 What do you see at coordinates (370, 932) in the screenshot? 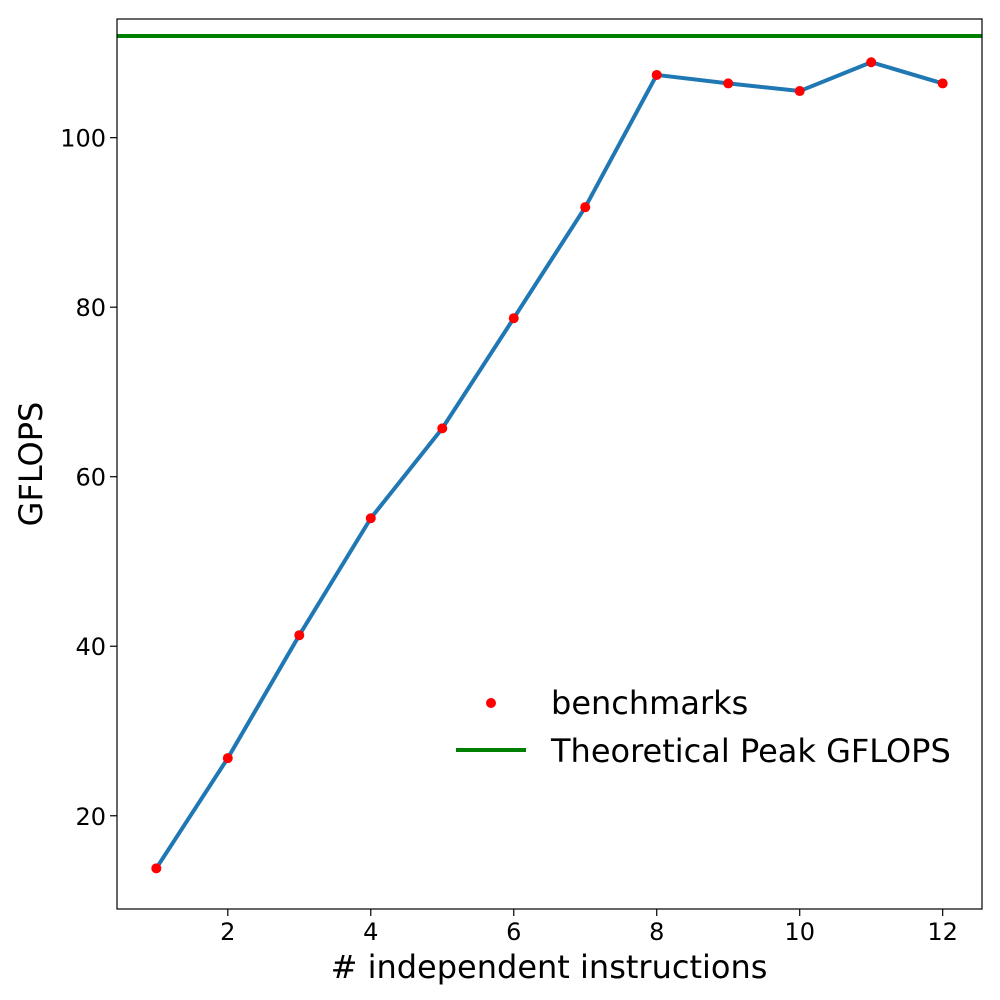
I see `x-tick-label: 4` at bounding box center [370, 932].